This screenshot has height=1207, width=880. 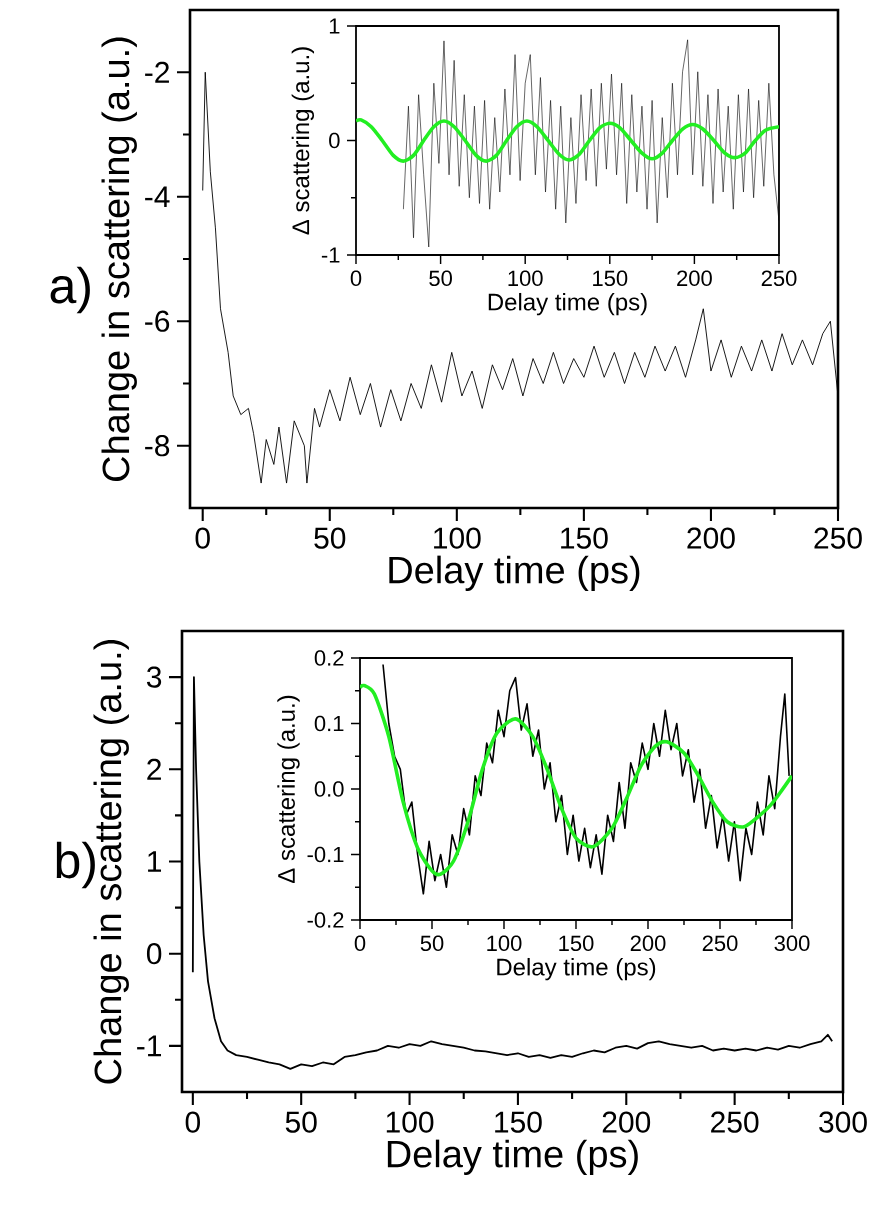 What do you see at coordinates (154, 677) in the screenshot?
I see `y-tick-label: 3` at bounding box center [154, 677].